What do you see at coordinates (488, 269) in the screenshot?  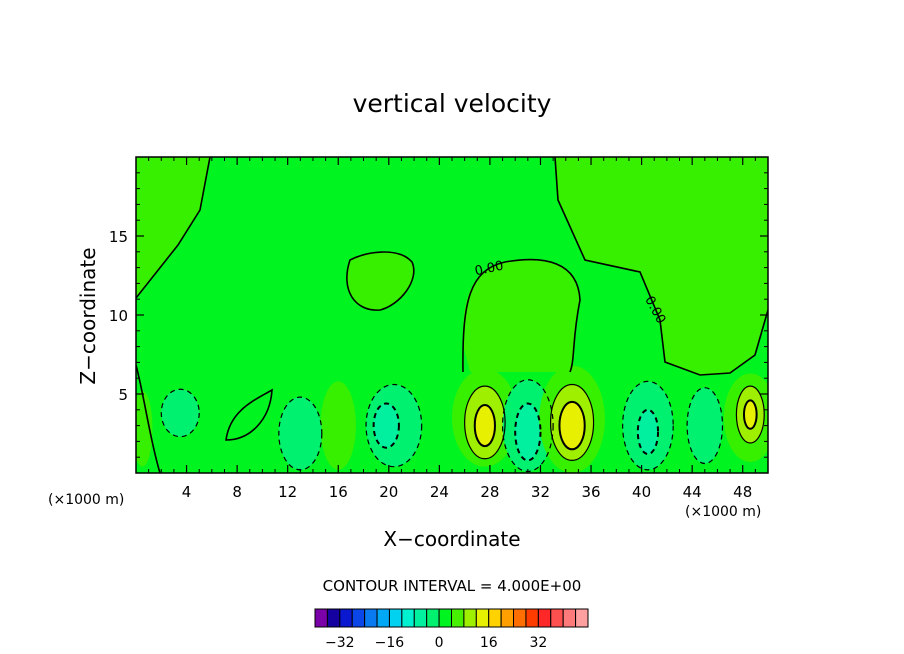 I see `contour-label-0: 0.00` at bounding box center [488, 269].